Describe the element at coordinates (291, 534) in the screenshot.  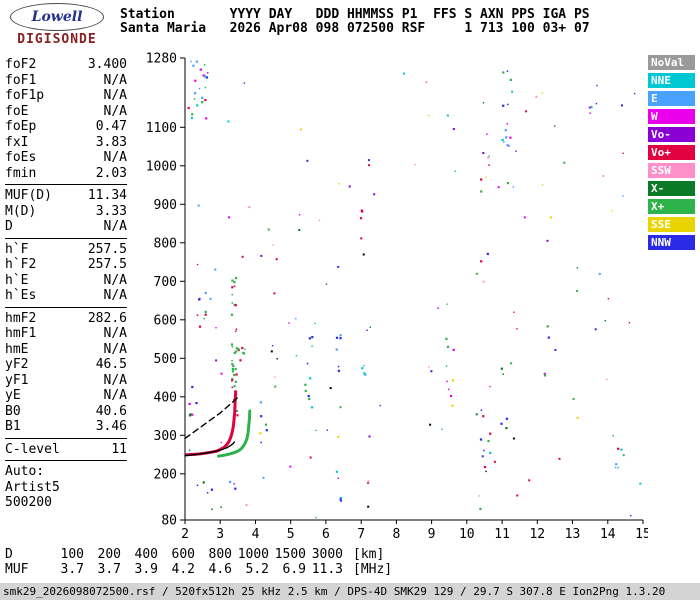
I see `x-tick-label: 5` at that location.